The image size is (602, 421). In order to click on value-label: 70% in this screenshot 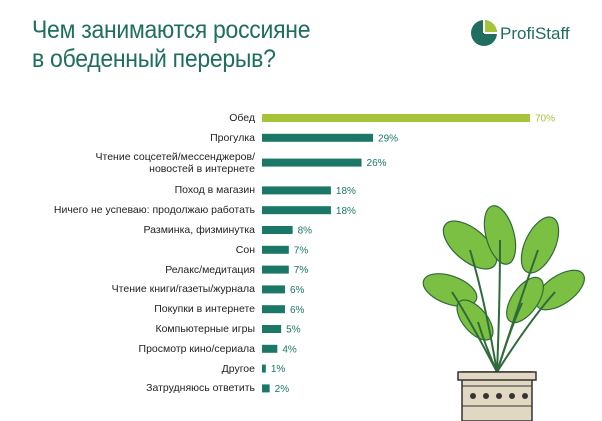, I will do `click(545, 119)`.